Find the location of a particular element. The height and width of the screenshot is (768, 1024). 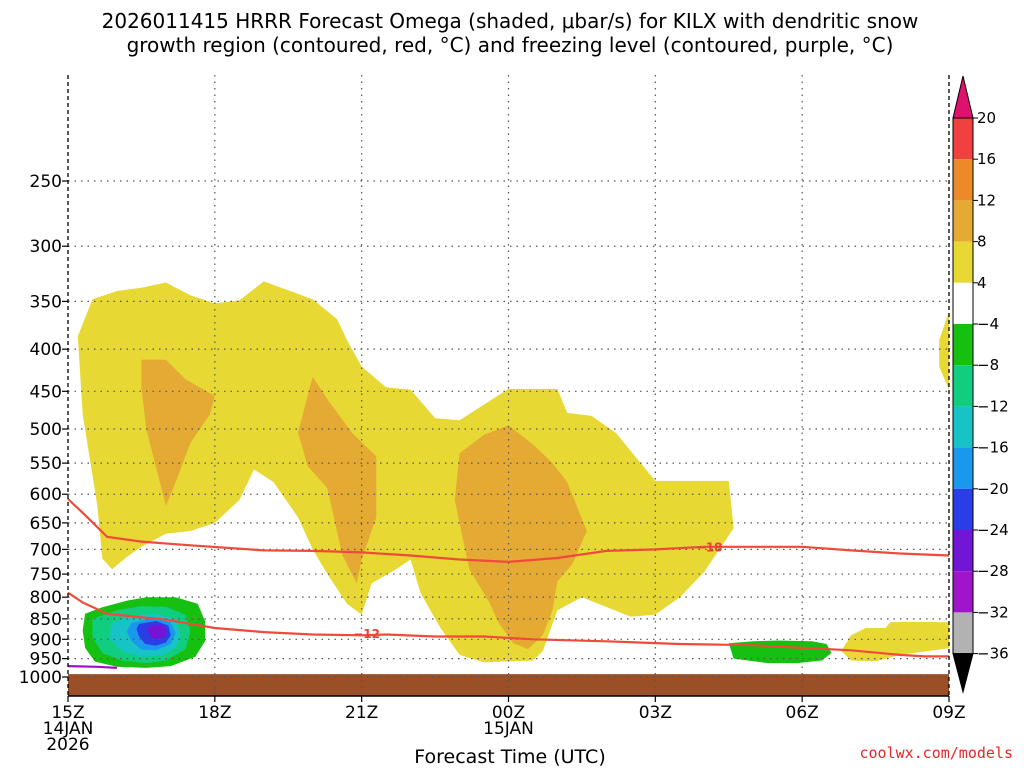

x-tick-label-0-0: 15Z is located at coordinates (67, 713).